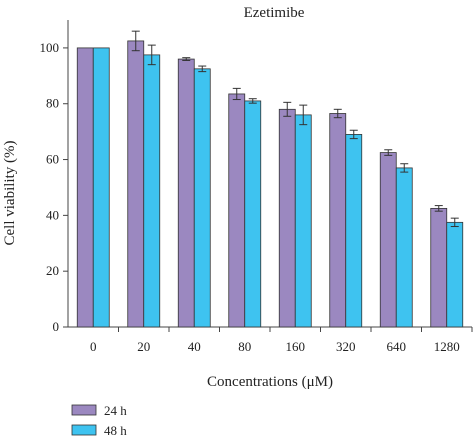 Image resolution: width=474 pixels, height=446 pixels. Describe the element at coordinates (115, 410) in the screenshot. I see `legend-label: 24 h` at that location.